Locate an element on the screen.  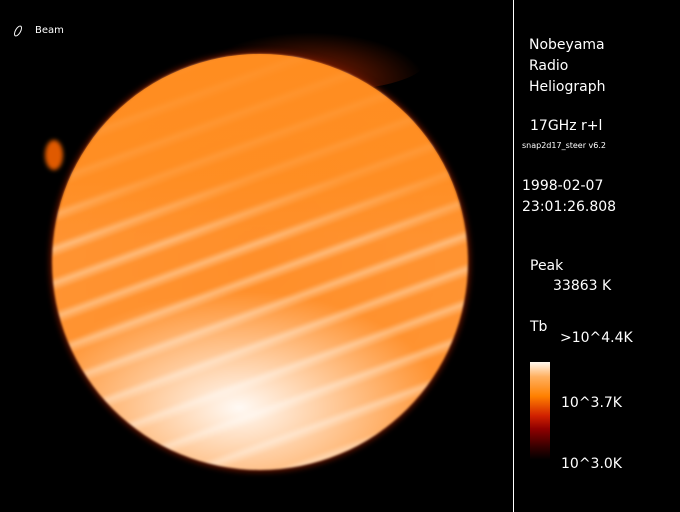
beam-ellipse-icon is located at coordinates (18, 31).